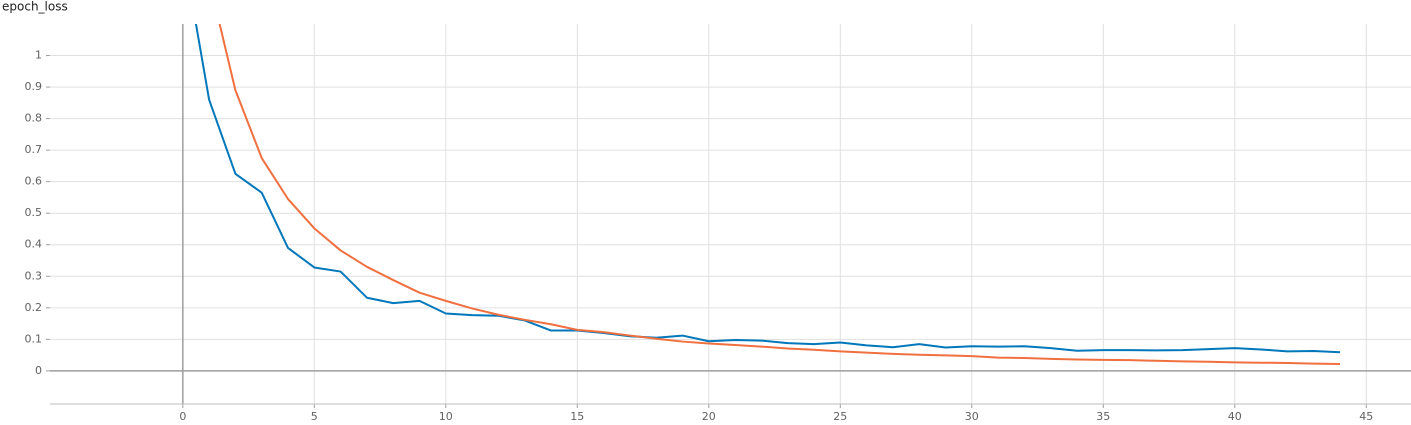  I want to click on y-tick-label: 0.6, so click(34, 181).